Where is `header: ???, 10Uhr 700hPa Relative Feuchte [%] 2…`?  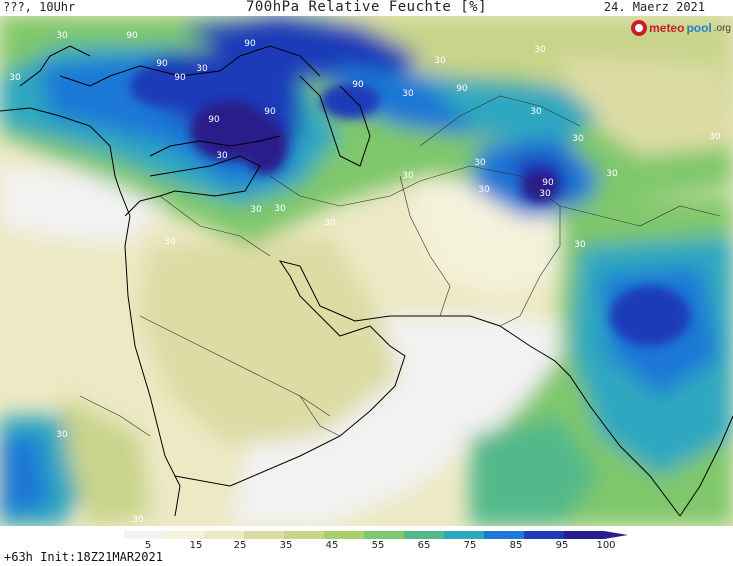 header: ???, 10Uhr 700hPa Relative Feuchte [%] 2… is located at coordinates (366, 8).